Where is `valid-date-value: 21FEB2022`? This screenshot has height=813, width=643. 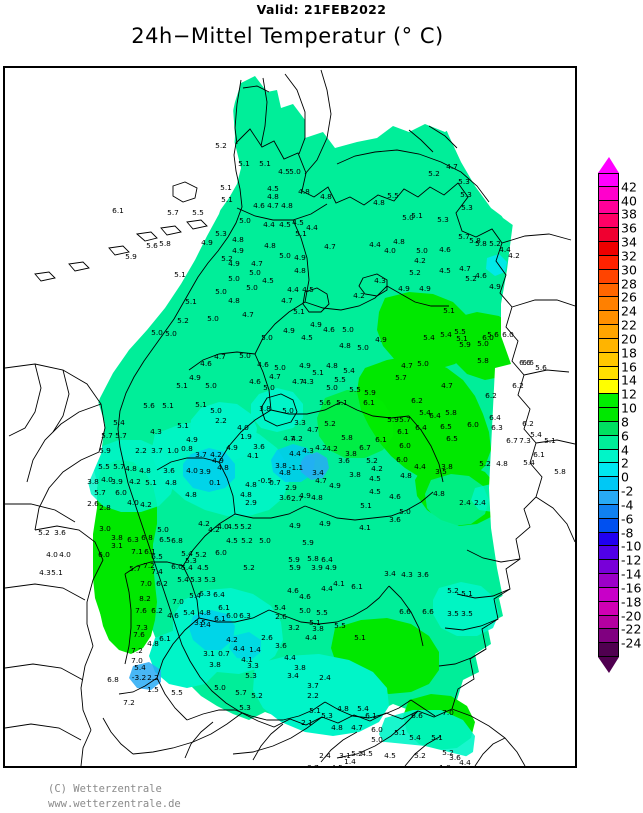
valid-date-value: 21FEB2022 is located at coordinates (345, 9).